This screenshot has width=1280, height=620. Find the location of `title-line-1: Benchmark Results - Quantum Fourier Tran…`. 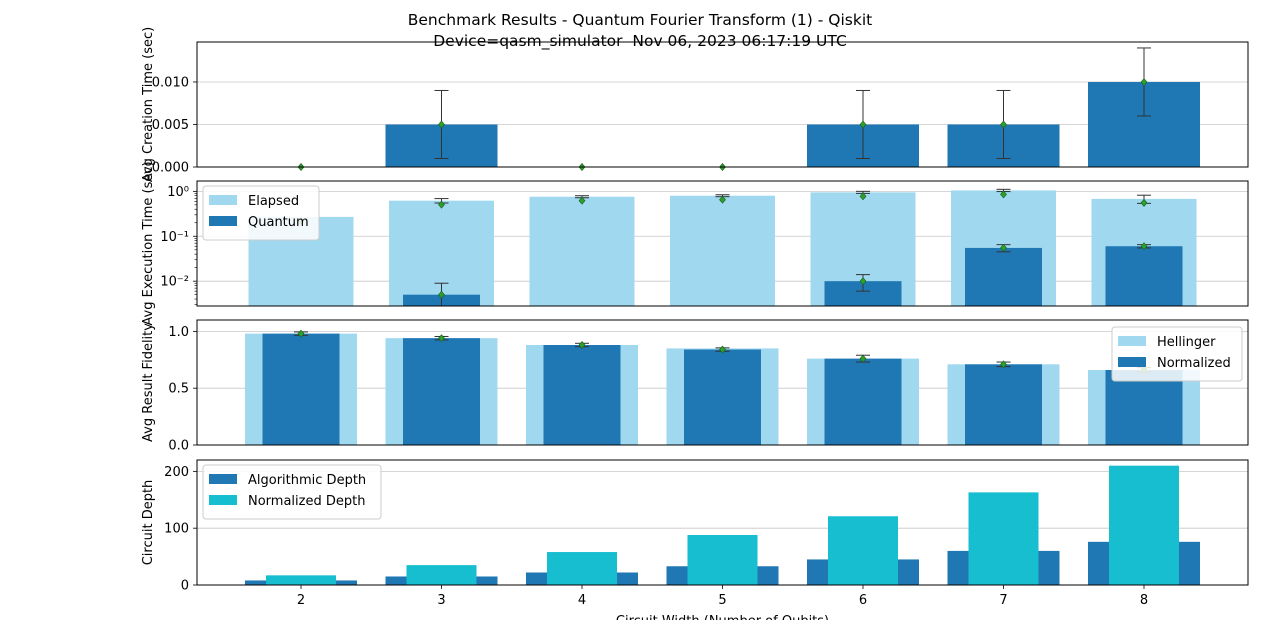

title-line-1: Benchmark Results - Quantum Fourier Tran… is located at coordinates (640, 20).